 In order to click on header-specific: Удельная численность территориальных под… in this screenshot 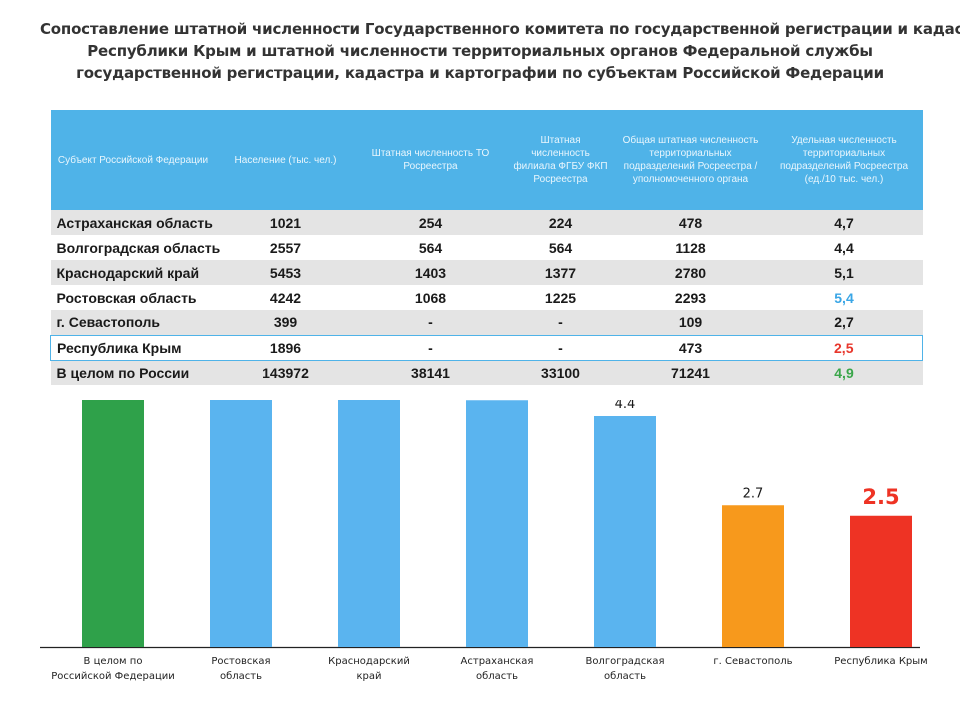, I will do `click(844, 160)`.